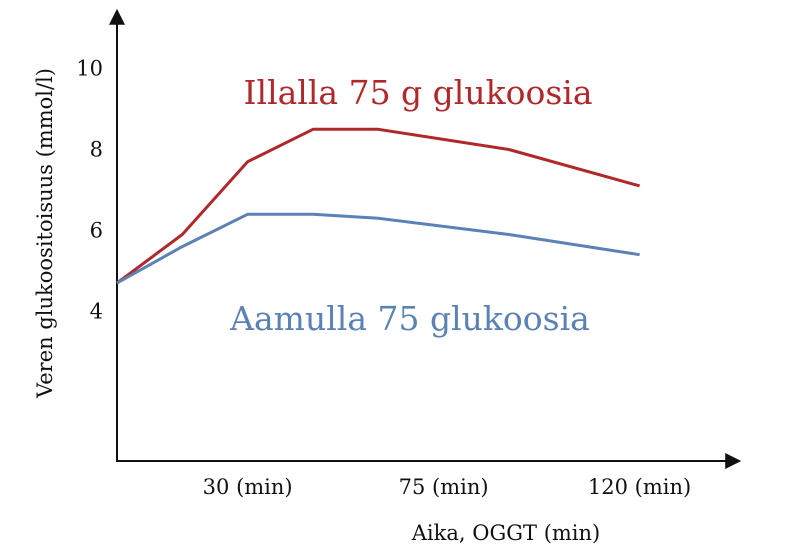 This screenshot has width=802, height=560. I want to click on x-tick-label: 75 (min), so click(444, 487).